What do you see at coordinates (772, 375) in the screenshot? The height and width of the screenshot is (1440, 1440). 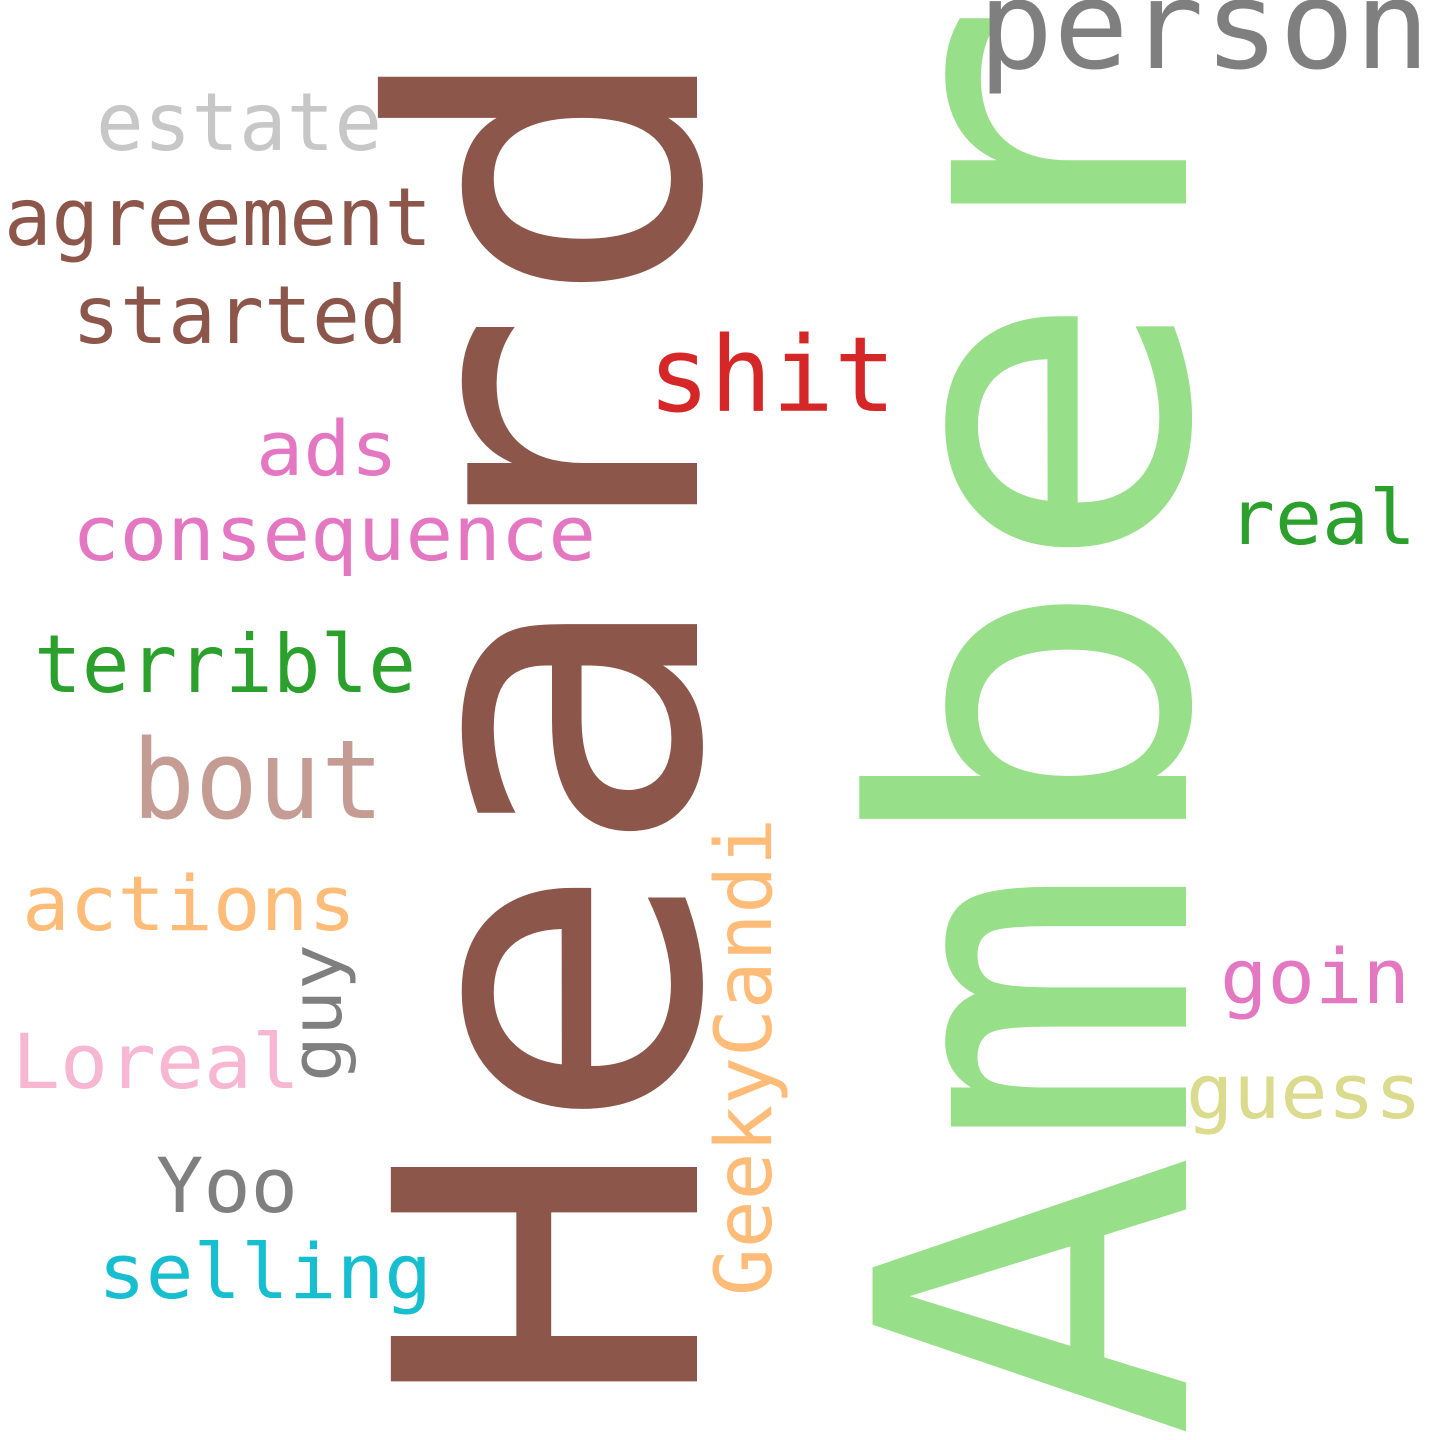 I see `word-shit: shit` at bounding box center [772, 375].